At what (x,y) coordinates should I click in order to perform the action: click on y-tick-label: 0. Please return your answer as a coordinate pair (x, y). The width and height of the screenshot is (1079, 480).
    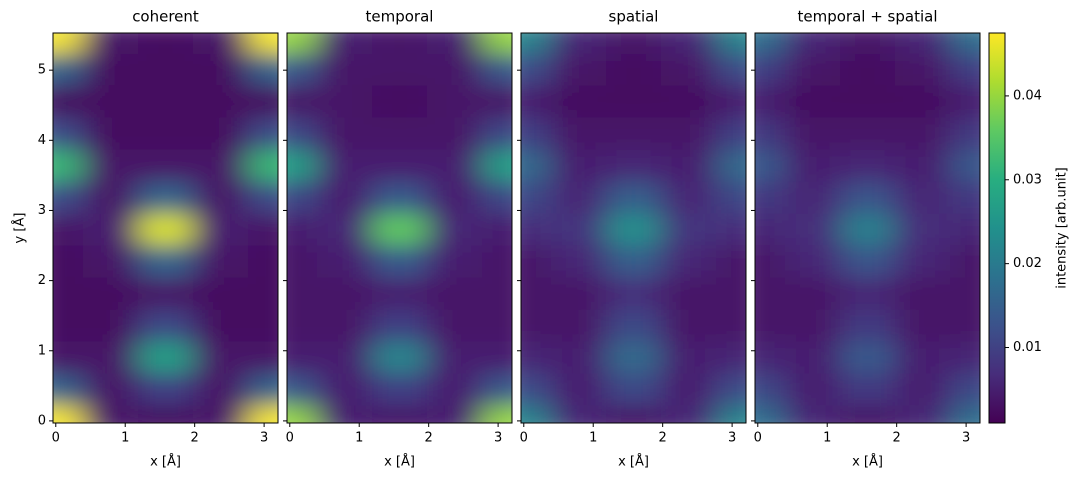
    Looking at the image, I should click on (42, 420).